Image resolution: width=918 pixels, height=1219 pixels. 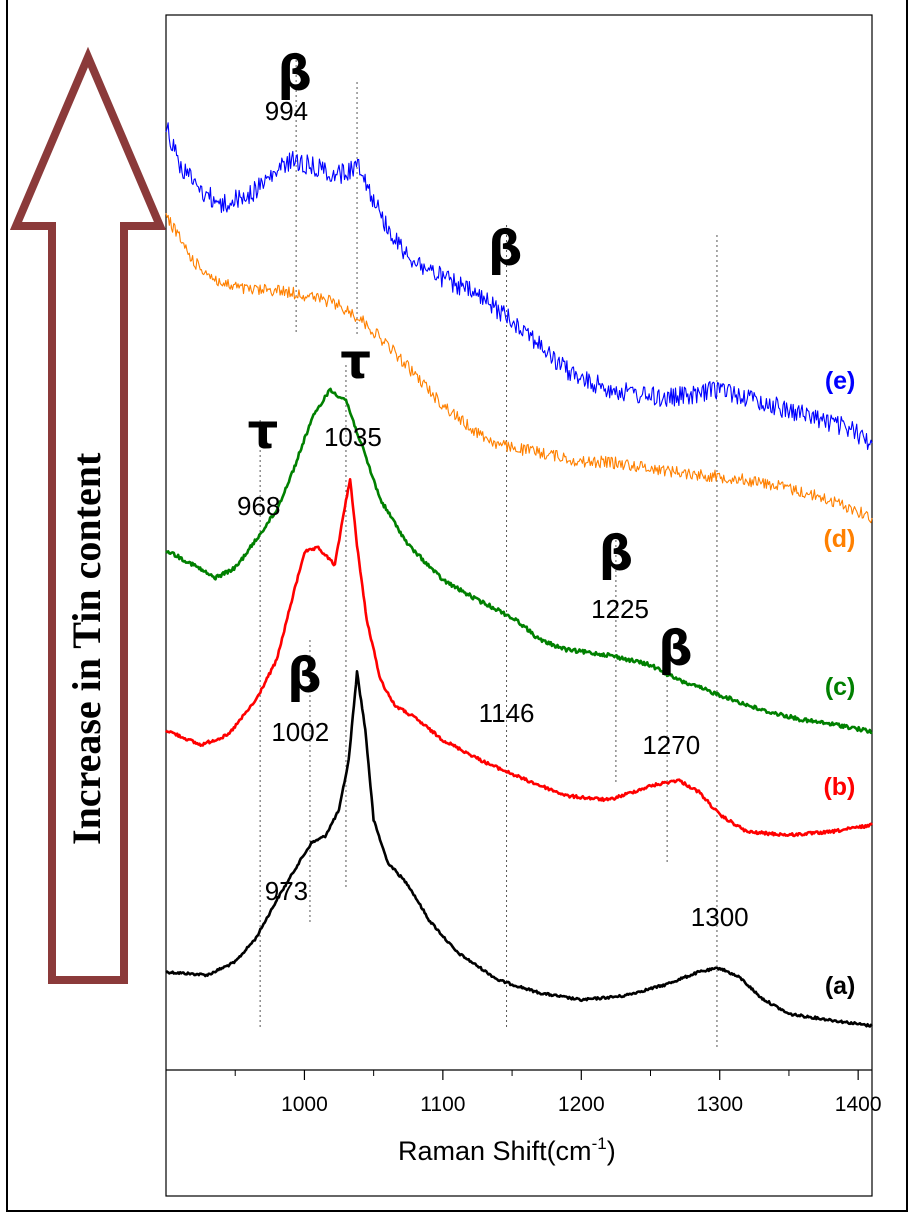 I want to click on series-label-e: (e), so click(x=840, y=381).